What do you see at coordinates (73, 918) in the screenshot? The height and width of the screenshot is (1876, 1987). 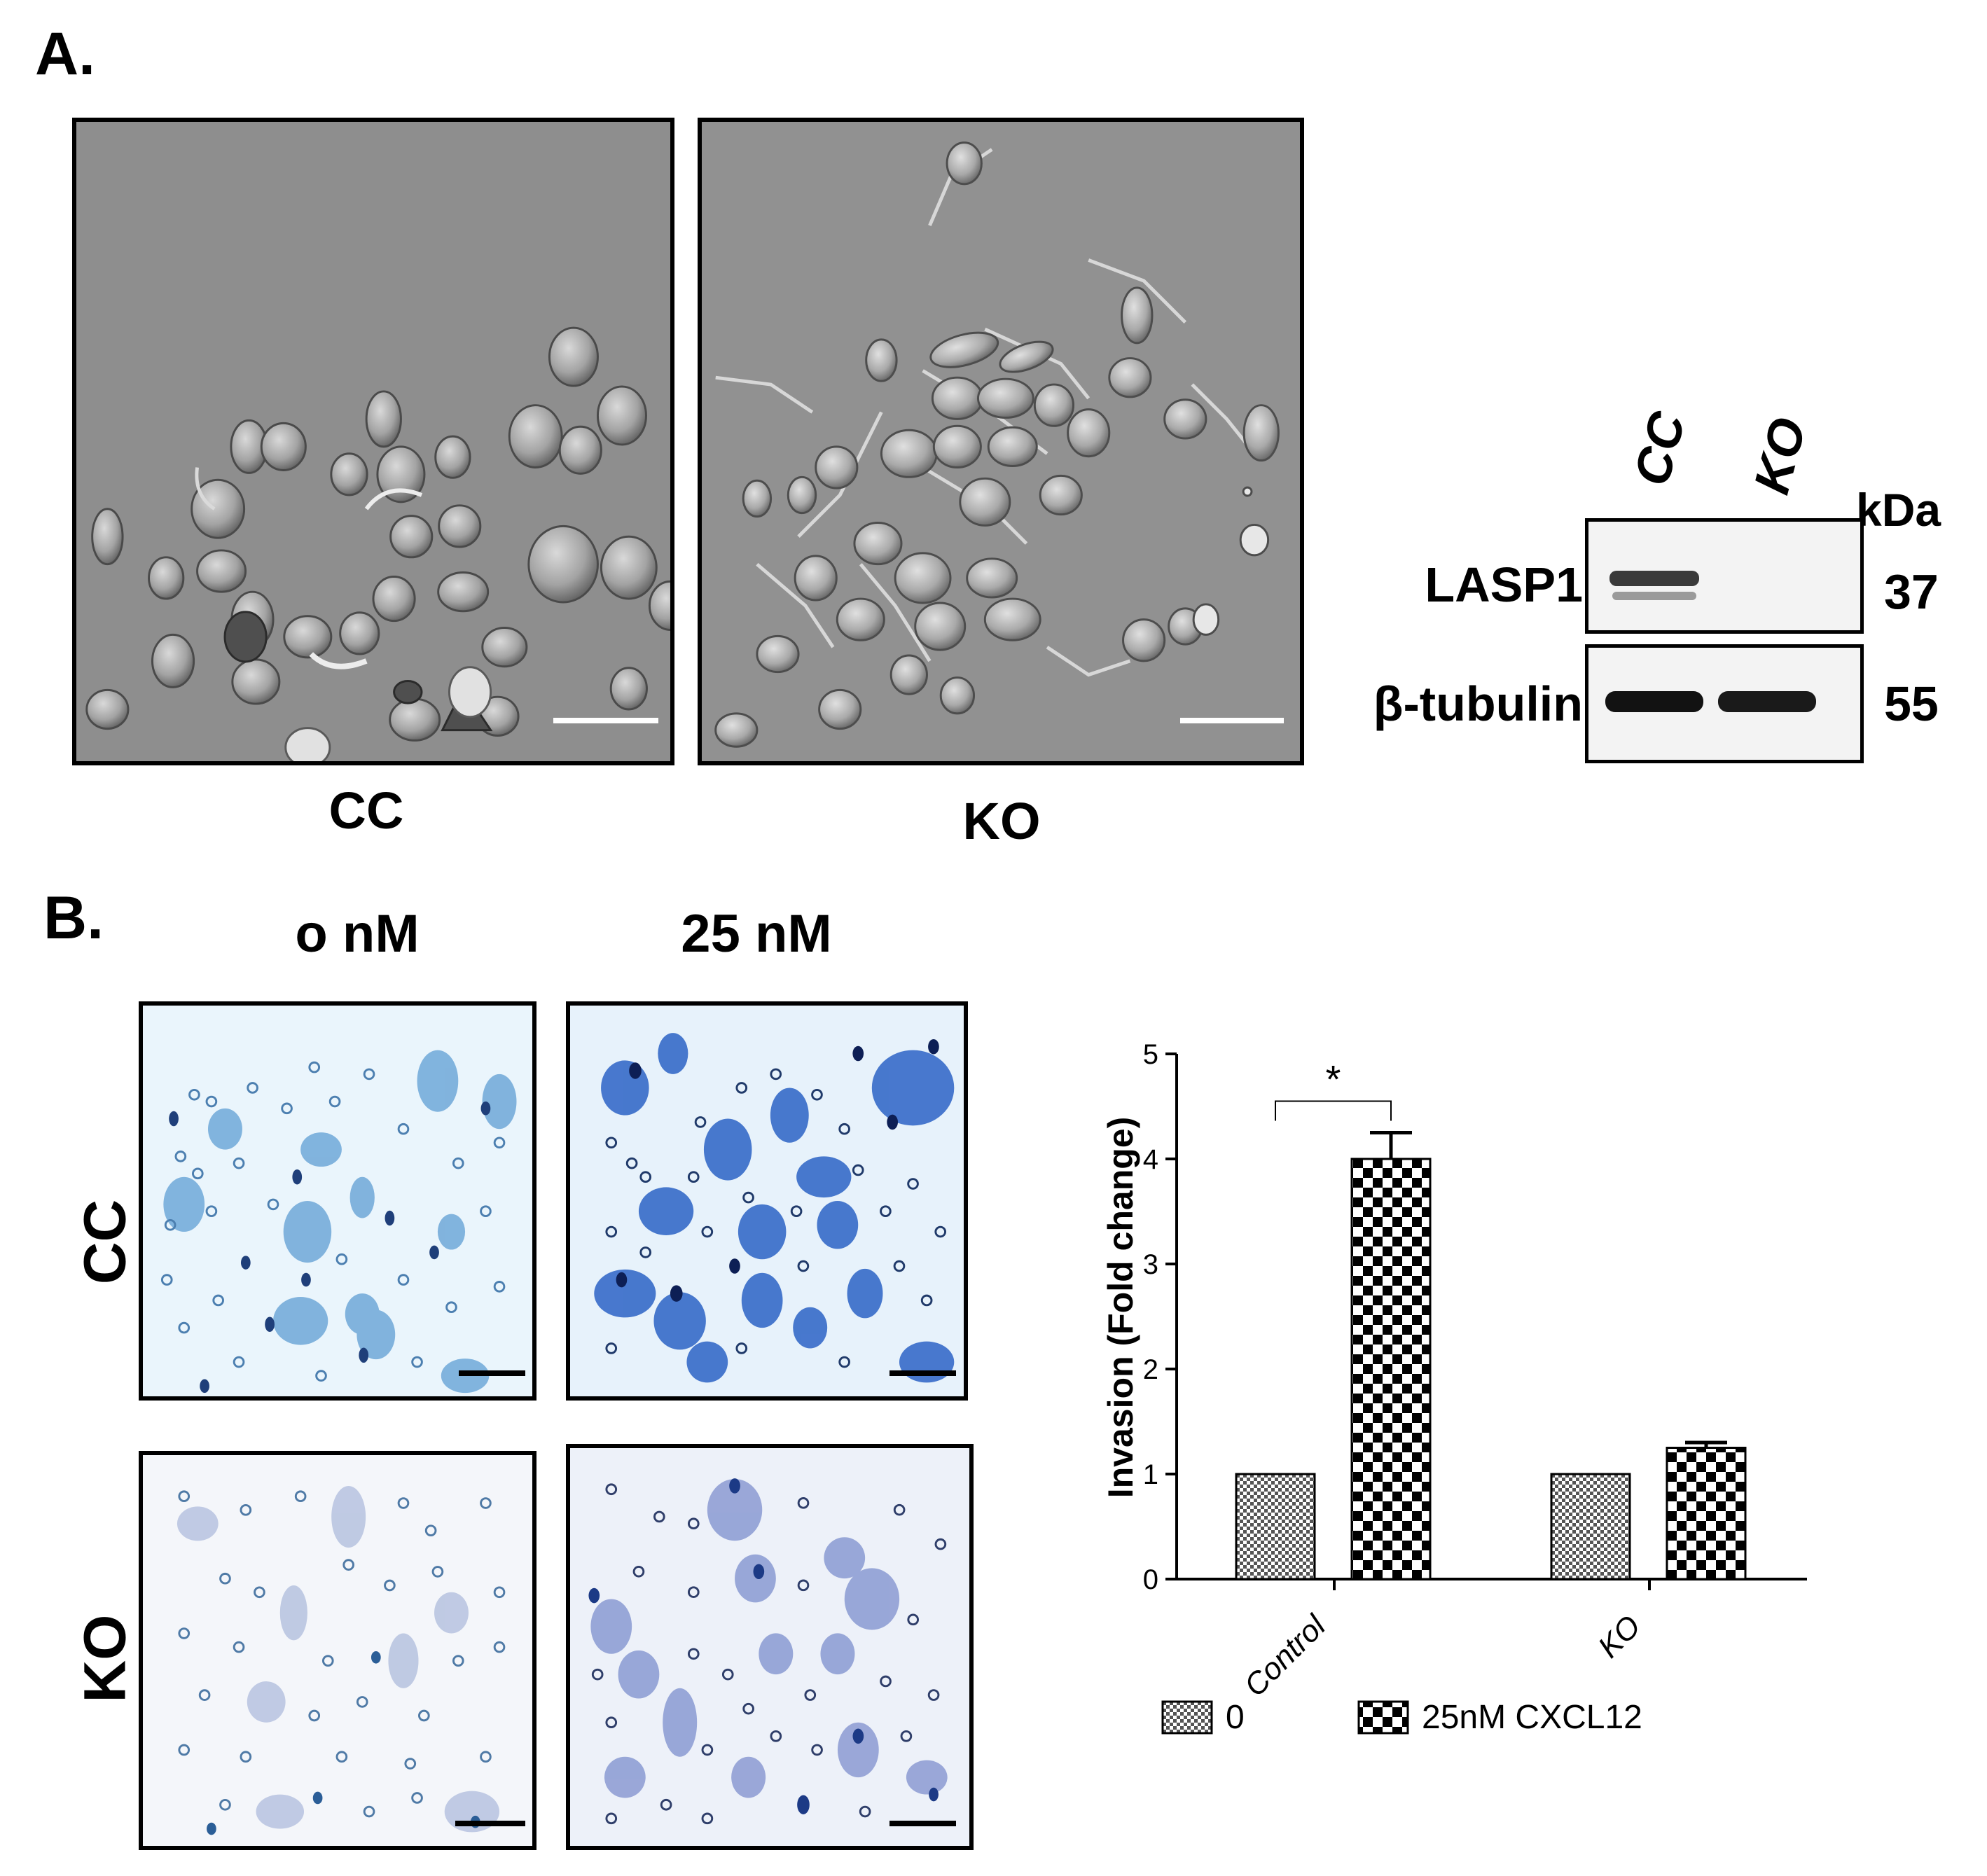 I see `panel-b-letter: B.` at bounding box center [73, 918].